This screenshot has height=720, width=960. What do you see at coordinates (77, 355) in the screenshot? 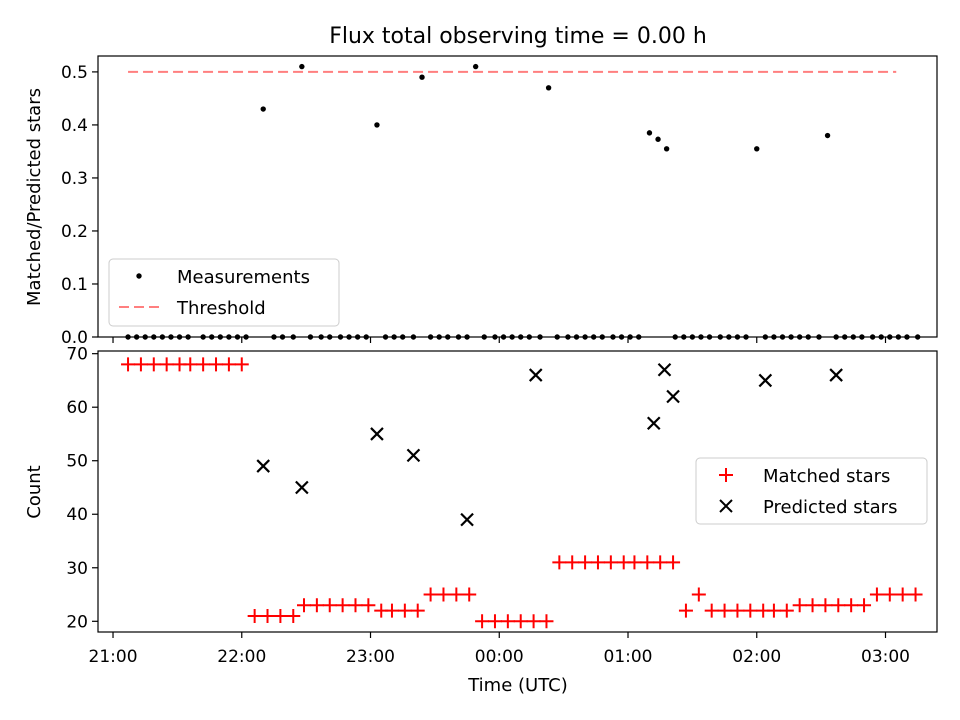
I see `bottom-y-tick-label: 70` at bounding box center [77, 355].